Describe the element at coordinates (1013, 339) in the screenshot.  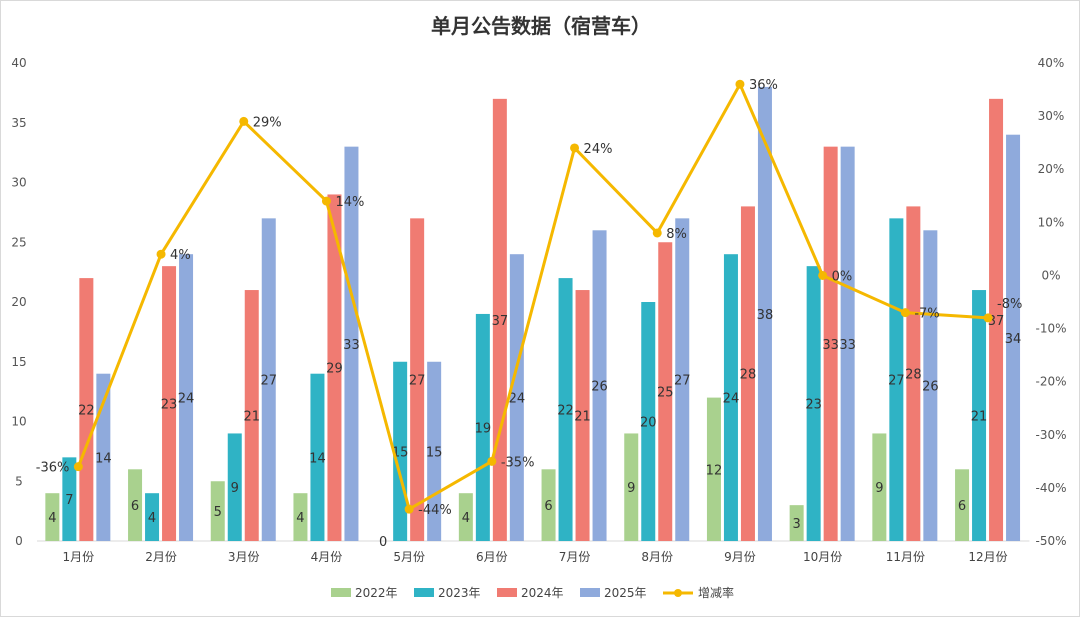
I see `bar-label: 34` at that location.